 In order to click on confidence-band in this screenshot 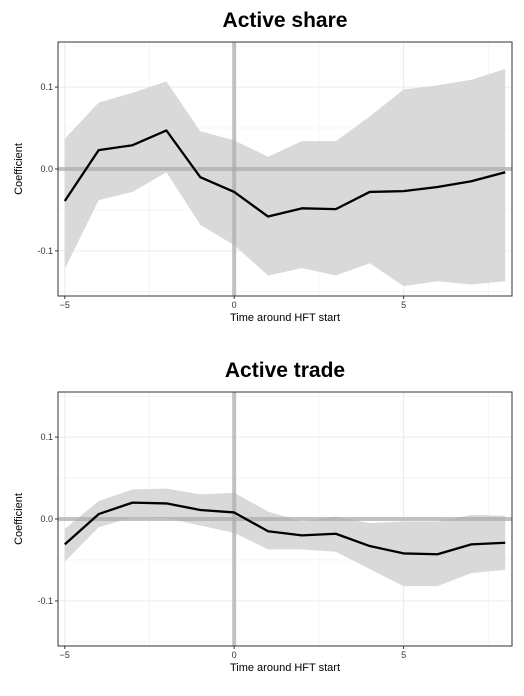, I will do `click(285, 537)`.